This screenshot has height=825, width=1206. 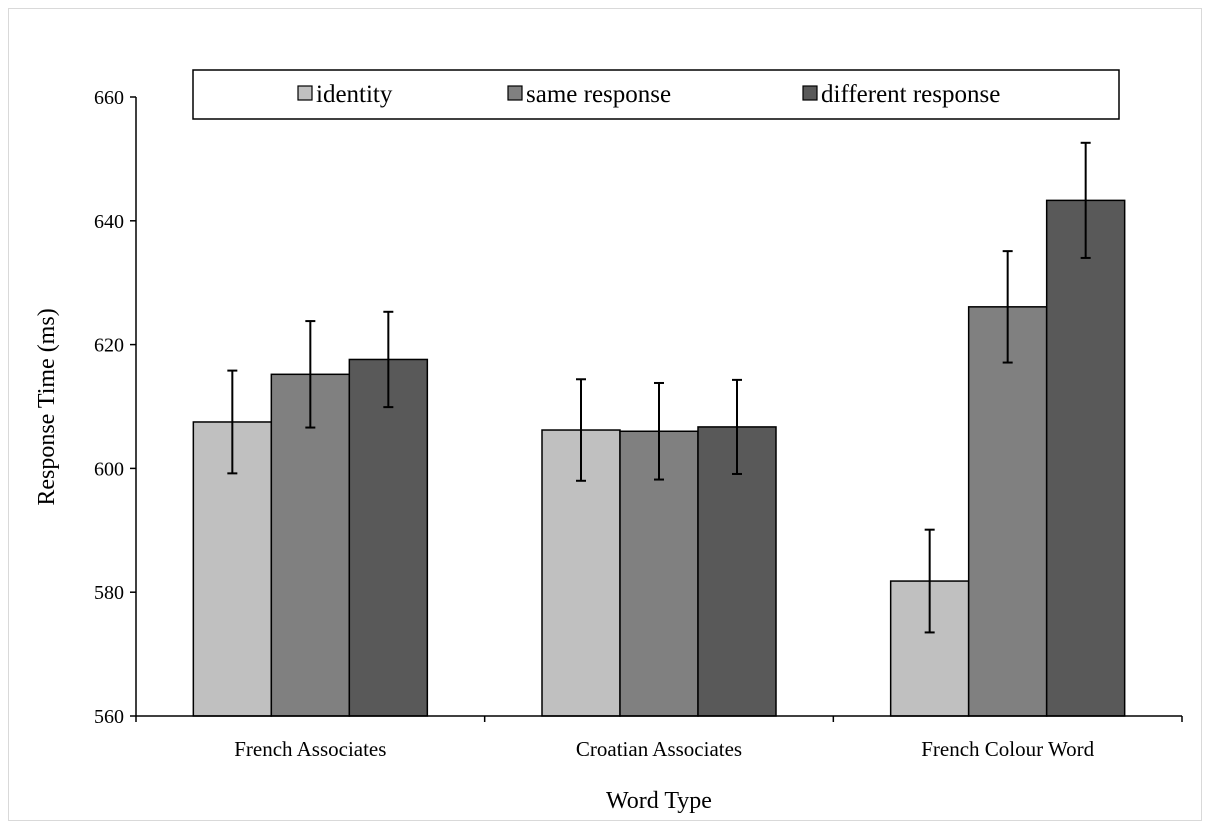 I want to click on x-tick-label: French Colour Word, so click(x=1007, y=749).